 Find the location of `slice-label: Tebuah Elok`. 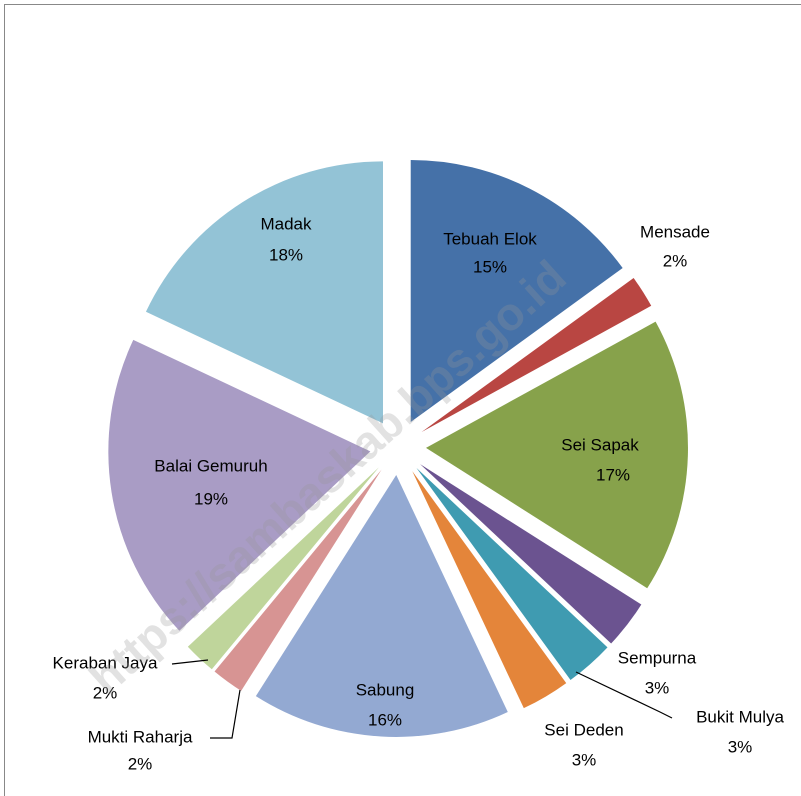

slice-label: Tebuah Elok is located at coordinates (490, 238).